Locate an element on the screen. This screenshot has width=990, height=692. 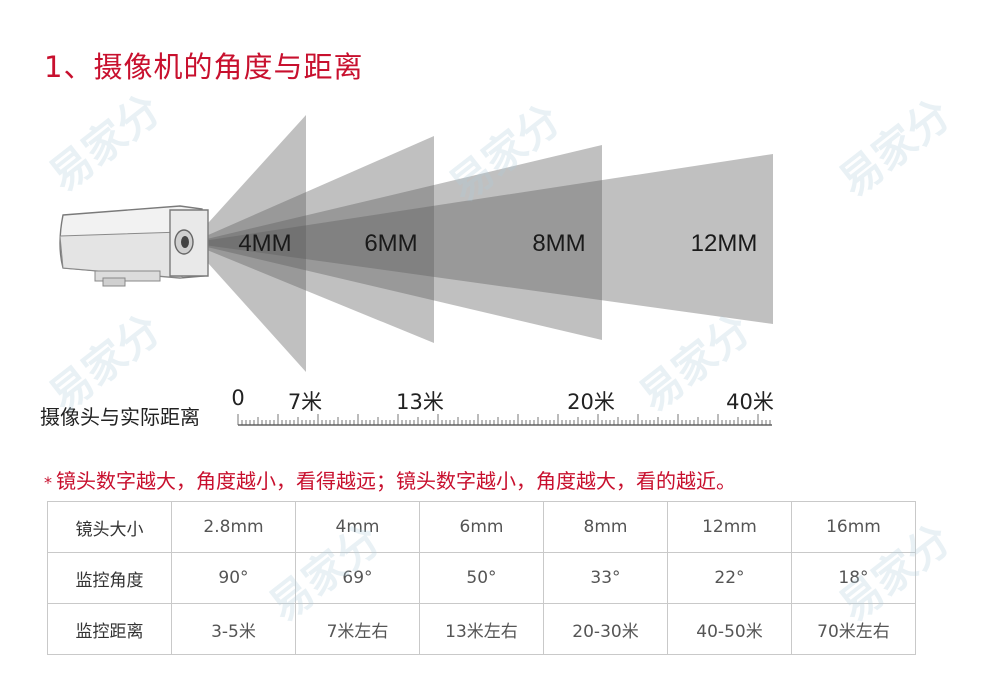
table-cell: 2.8mm is located at coordinates (233, 527).